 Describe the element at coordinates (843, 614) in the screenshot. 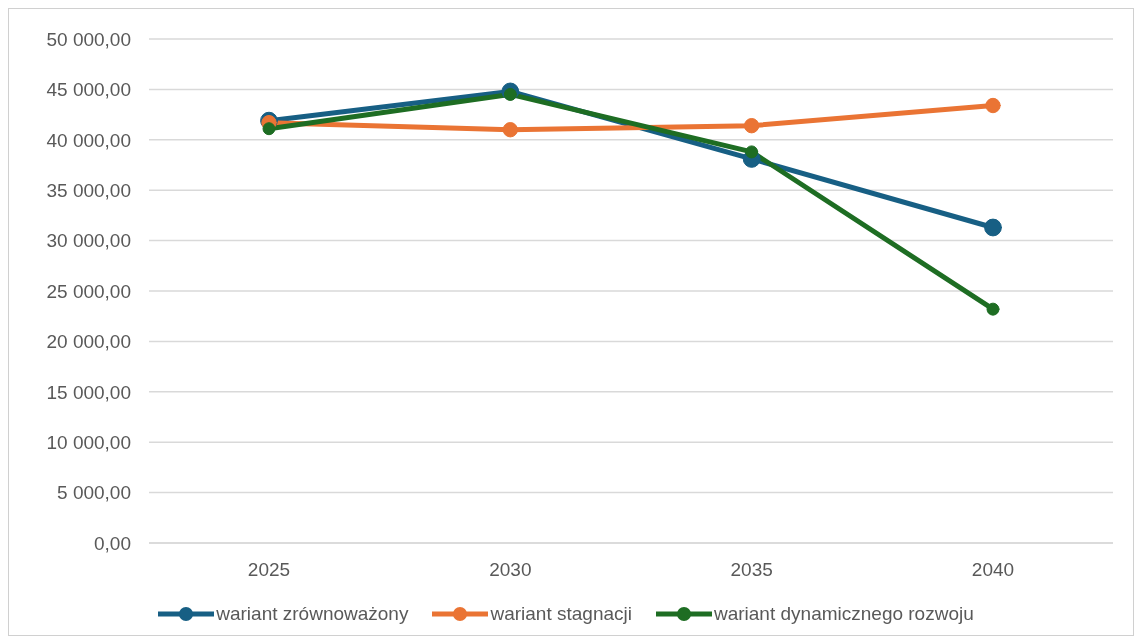

I see `legend-label: wariant dynamicznego rozwoju` at that location.